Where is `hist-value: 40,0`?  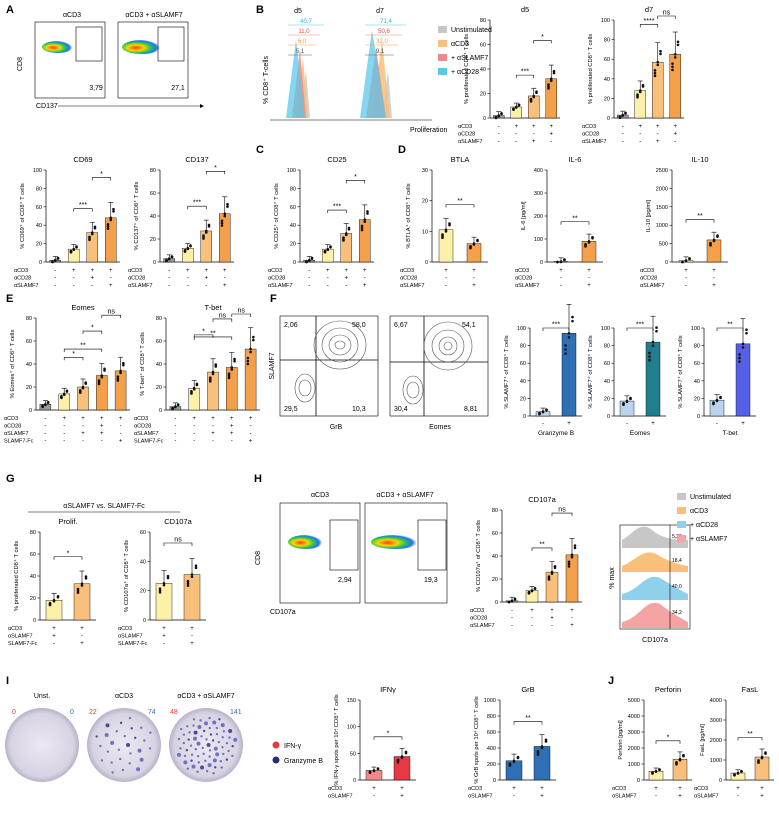
hist-value: 40,0 is located at coordinates (677, 587).